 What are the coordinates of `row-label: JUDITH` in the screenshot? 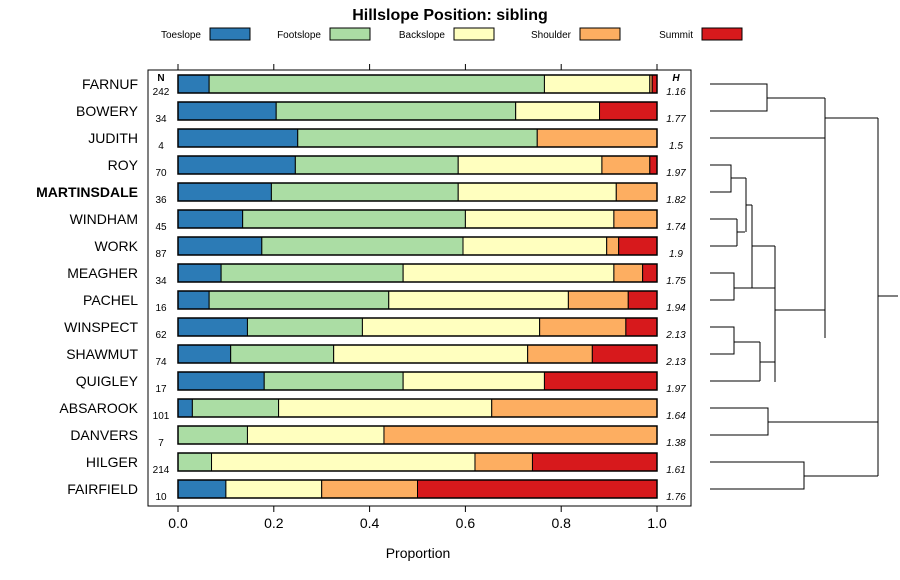 It's located at (113, 138).